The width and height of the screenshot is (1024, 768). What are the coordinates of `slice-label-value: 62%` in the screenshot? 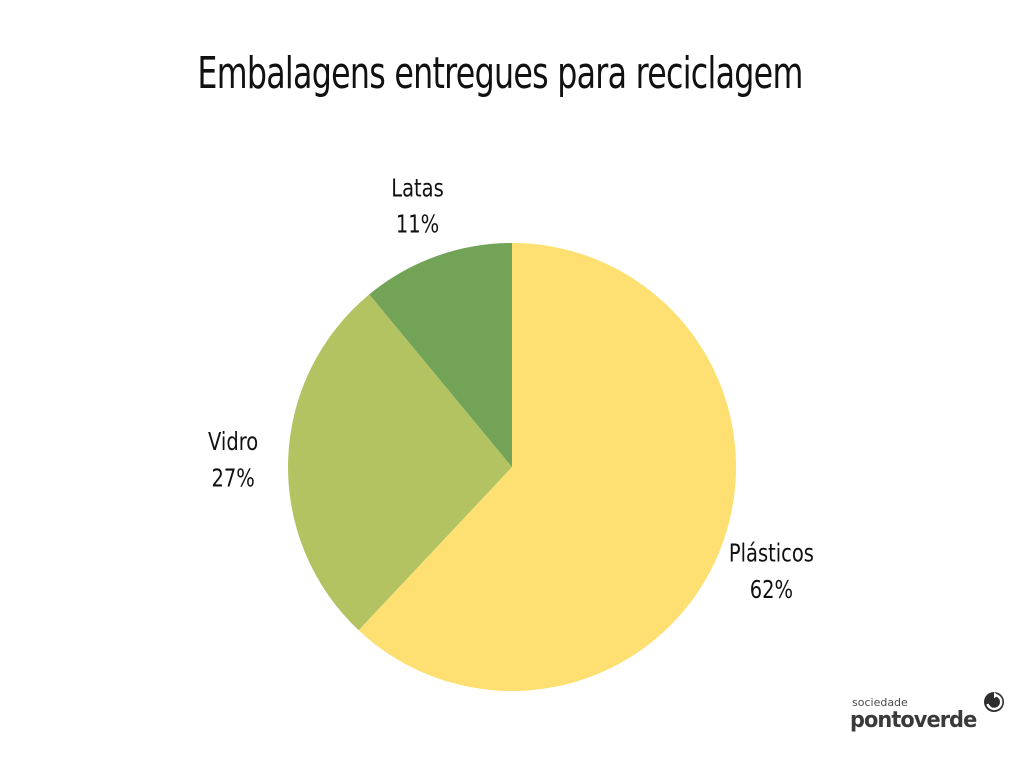 It's located at (771, 590).